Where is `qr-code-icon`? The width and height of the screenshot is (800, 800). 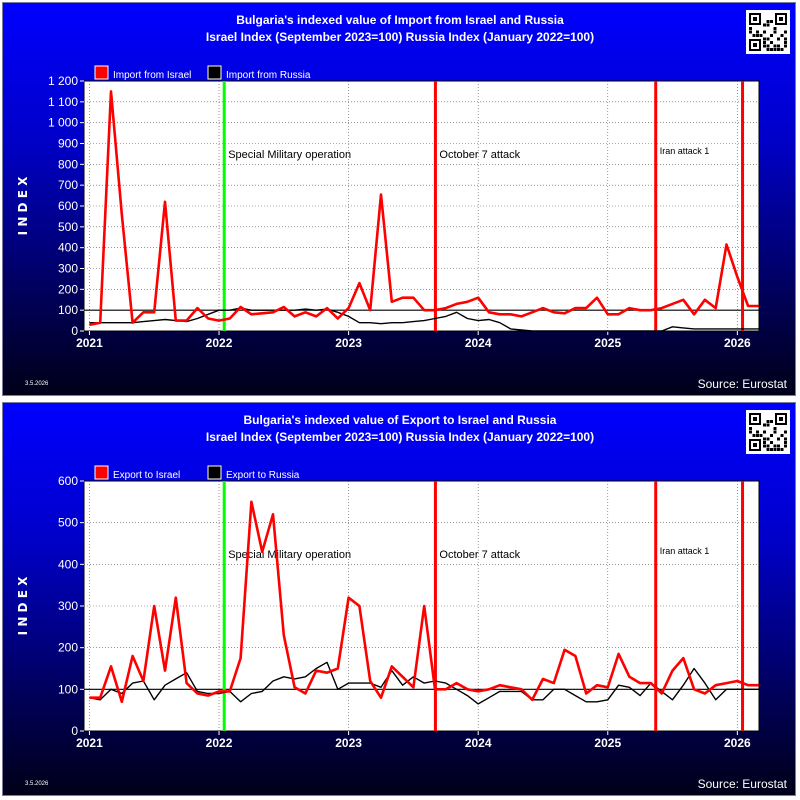
qr-code-icon is located at coordinates (768, 32).